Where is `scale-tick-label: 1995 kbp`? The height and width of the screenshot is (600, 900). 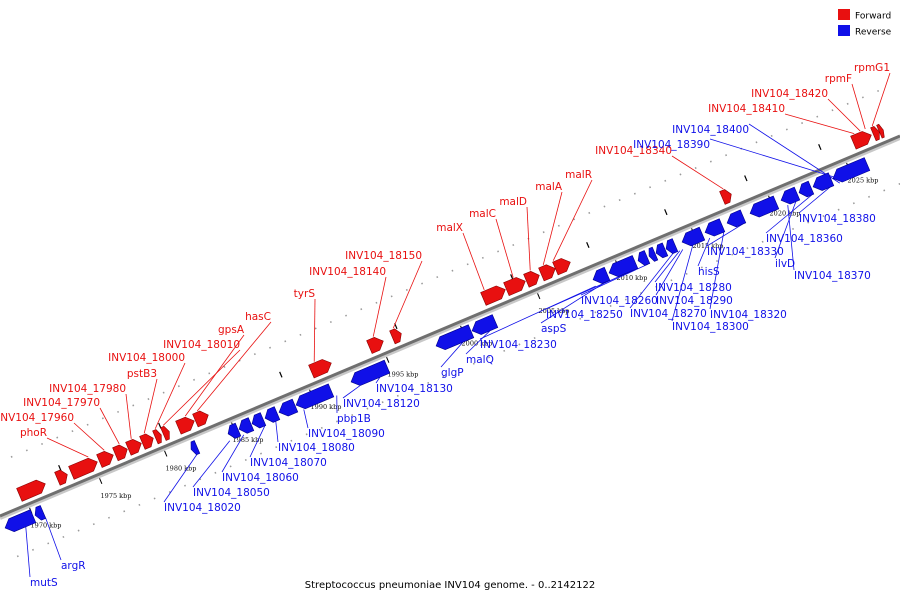
scale-tick-label: 1995 kbp is located at coordinates (403, 375).